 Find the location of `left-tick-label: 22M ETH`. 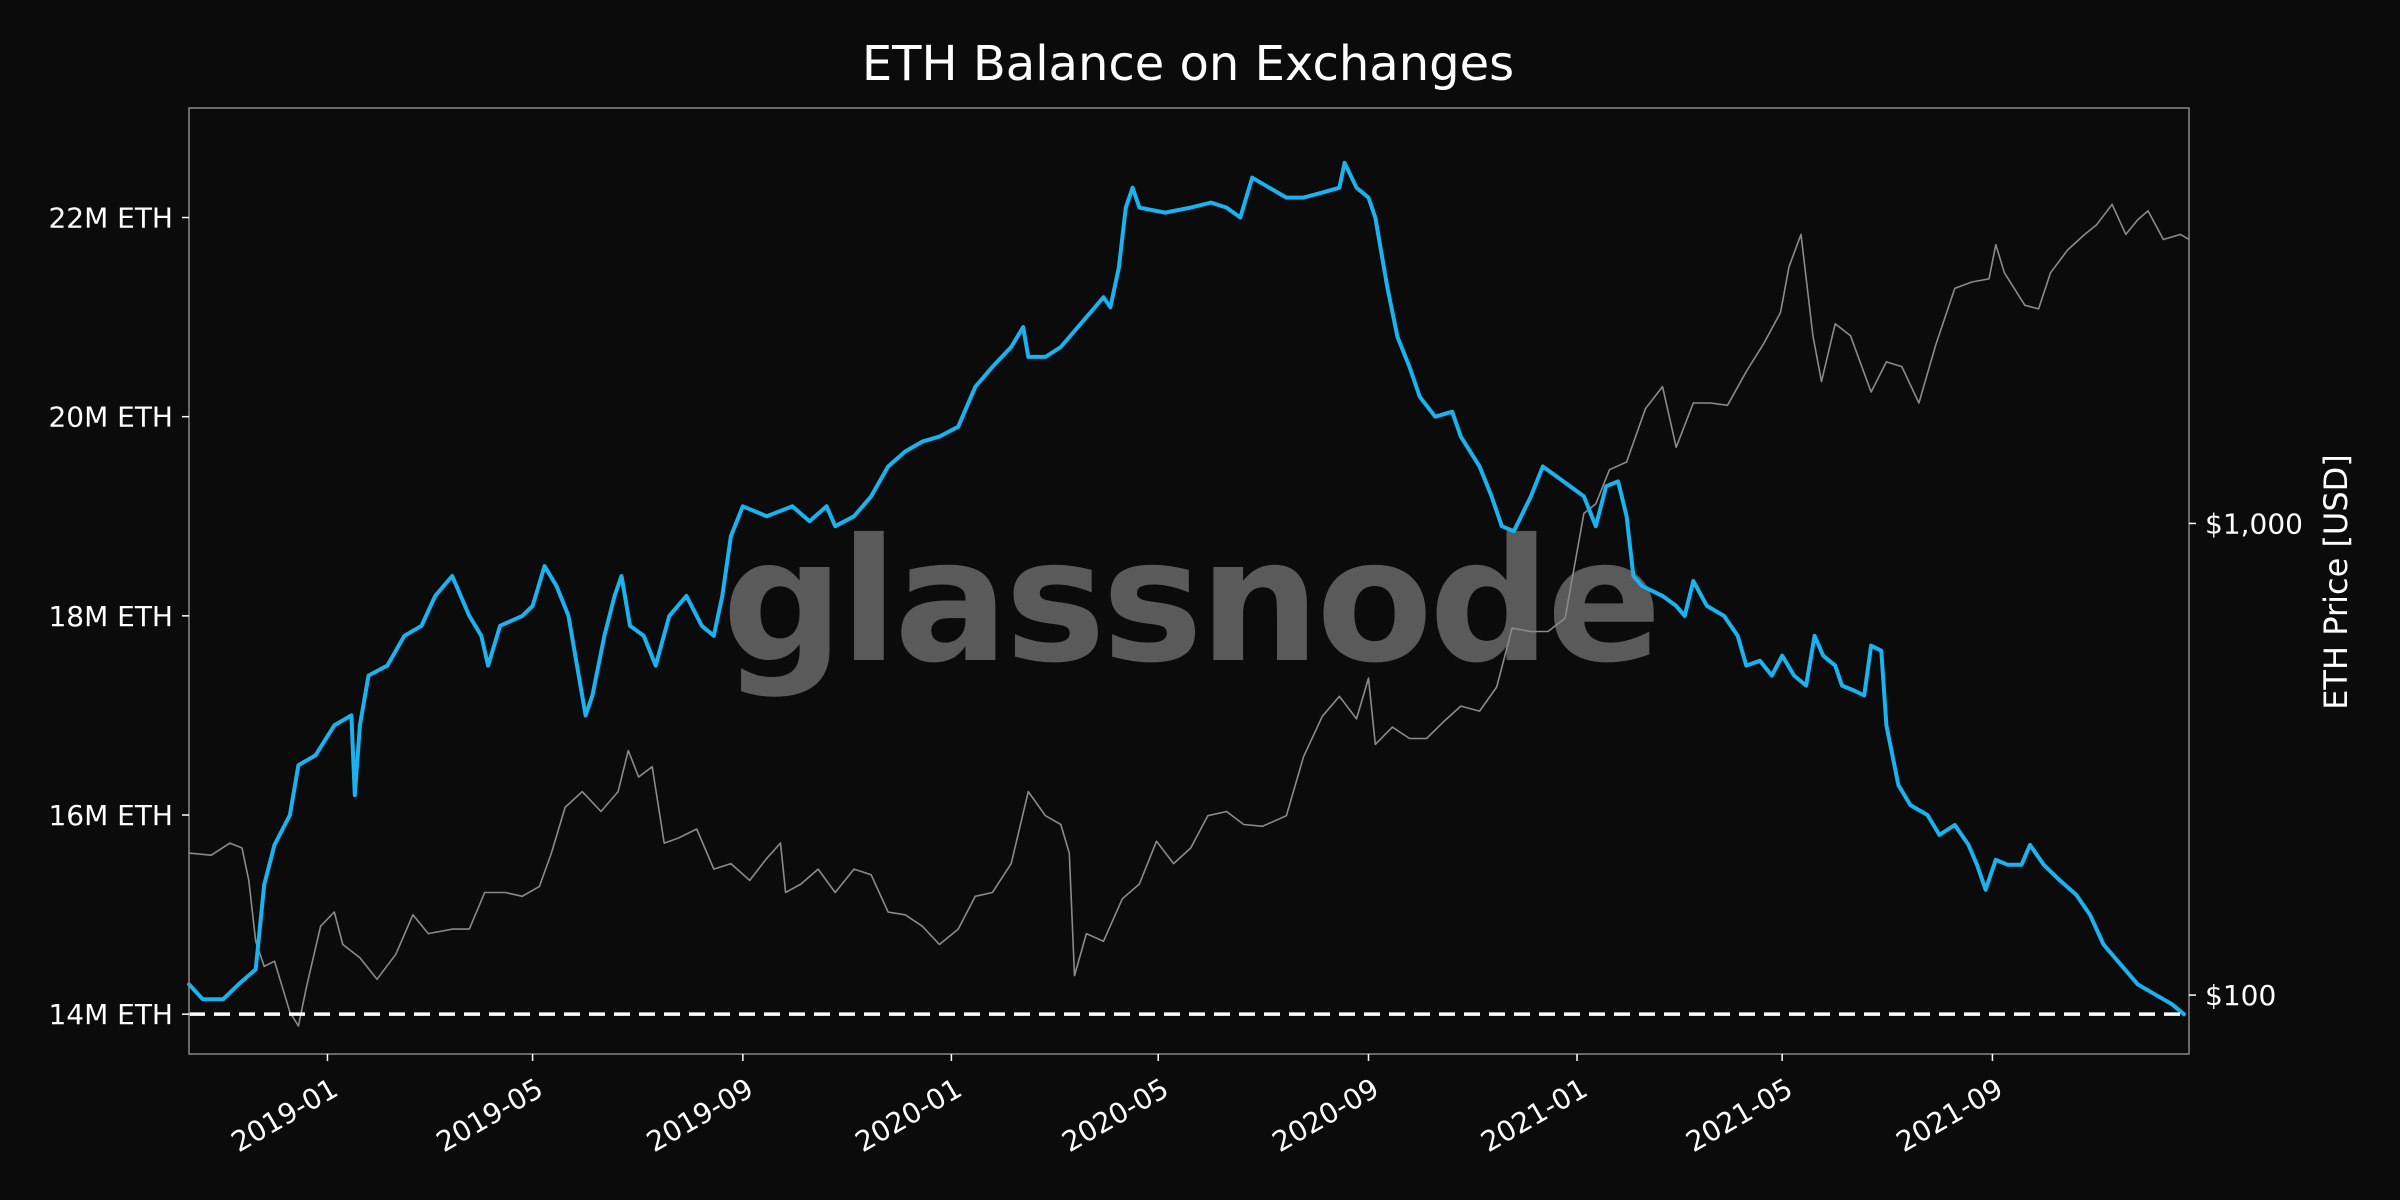

left-tick-label: 22M ETH is located at coordinates (110, 218).